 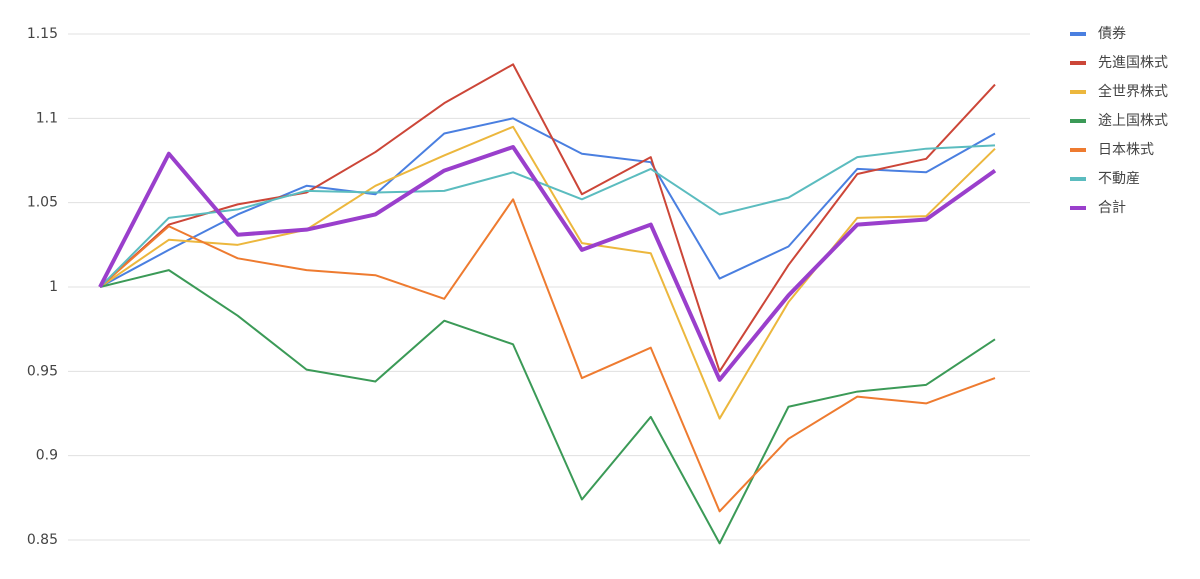 I want to click on y-tick-label: 1.15, so click(x=42, y=34).